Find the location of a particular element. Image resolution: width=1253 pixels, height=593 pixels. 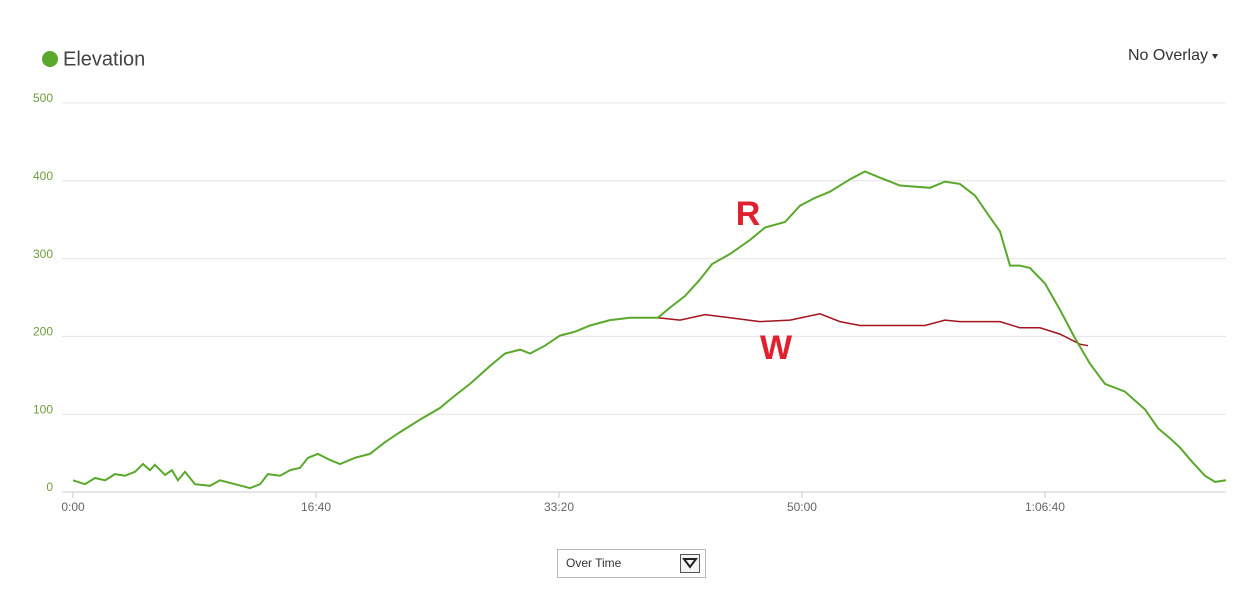

select-arrow is located at coordinates (690, 563).